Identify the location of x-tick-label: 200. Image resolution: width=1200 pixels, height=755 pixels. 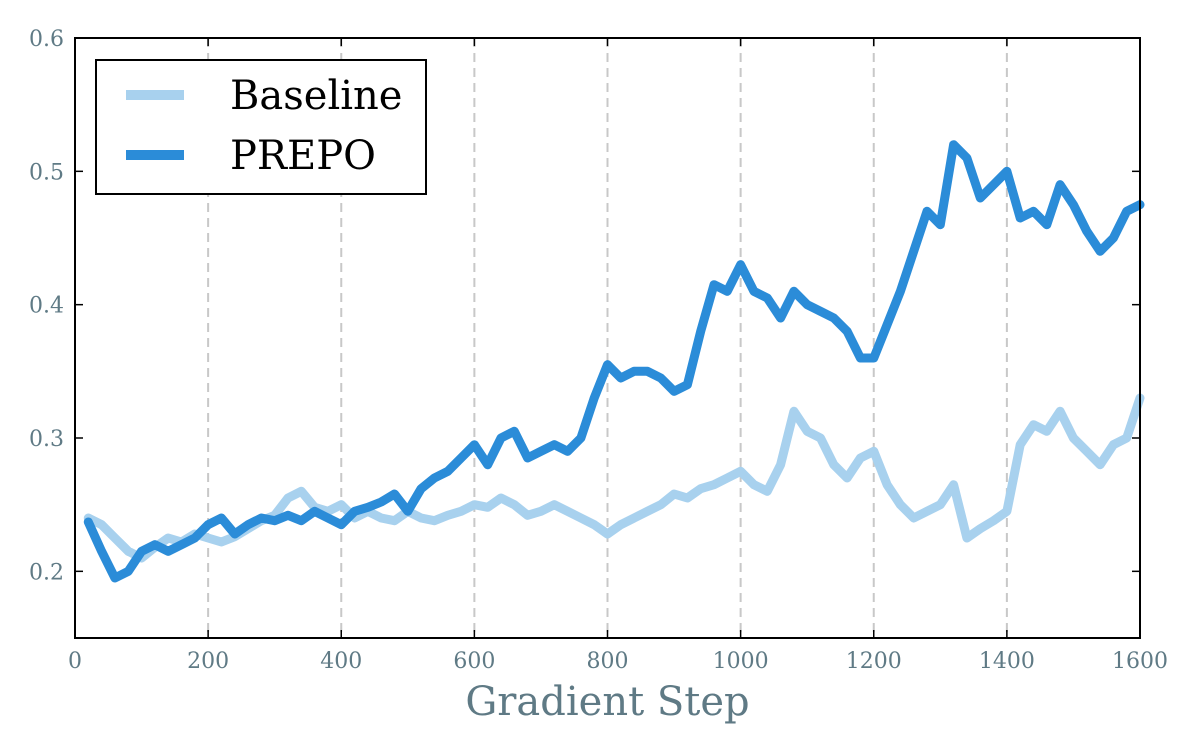
(208, 661).